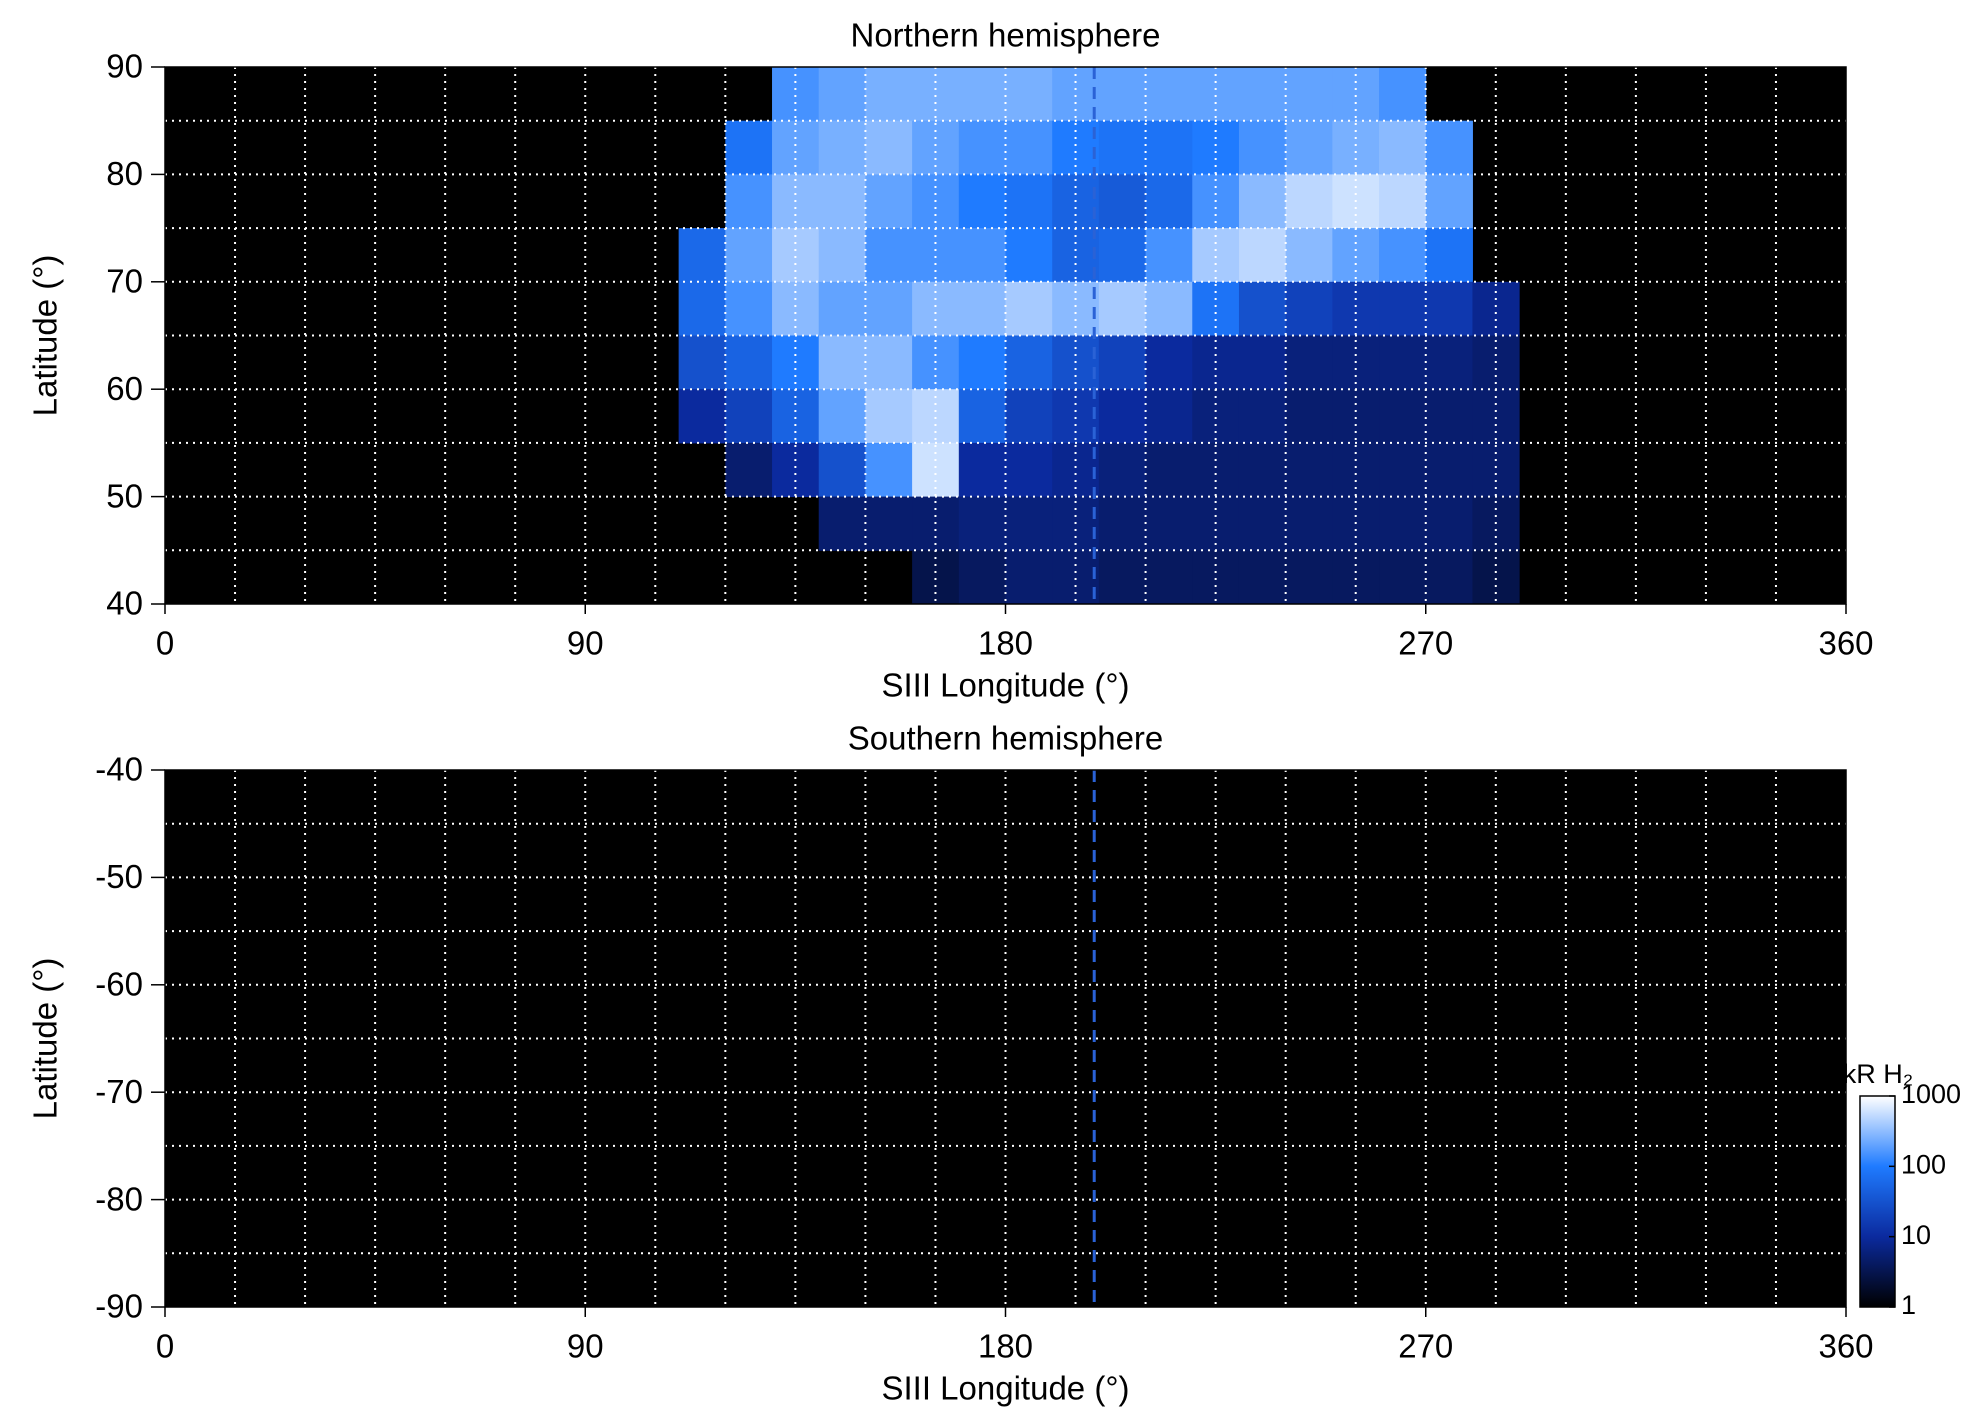  What do you see at coordinates (1425, 1346) in the screenshot?
I see `x-tick-label: 270` at bounding box center [1425, 1346].